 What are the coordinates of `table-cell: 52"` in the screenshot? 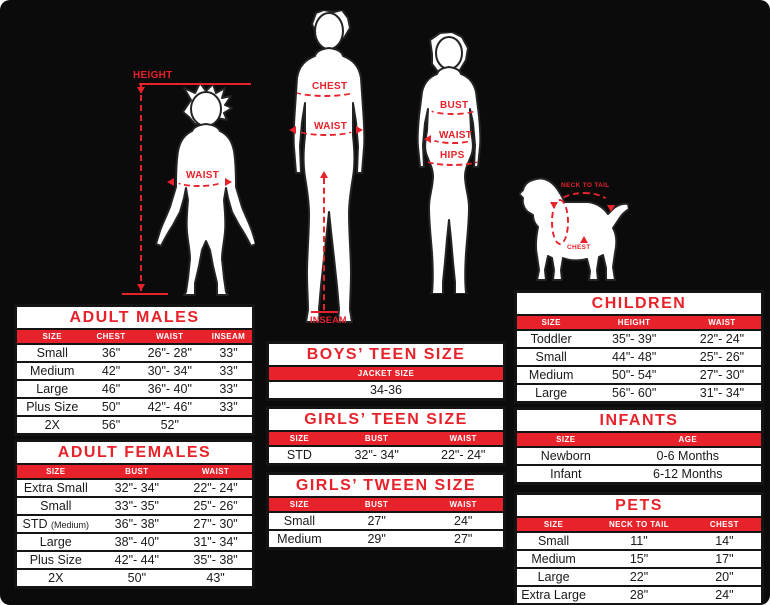 It's located at (169, 425).